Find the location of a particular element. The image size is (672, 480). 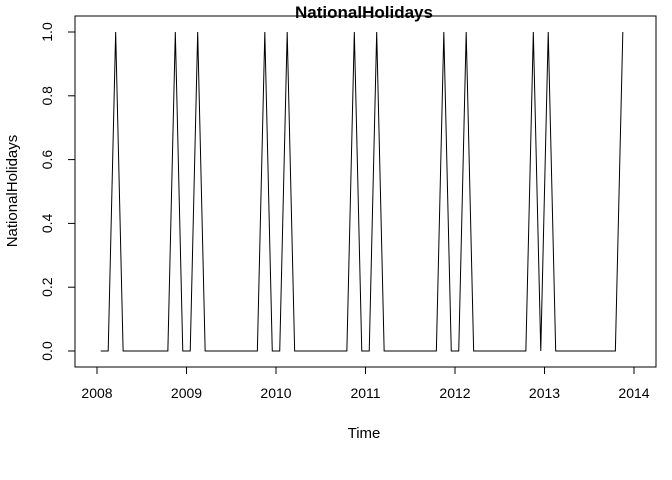

y-tick-label: 0.8 is located at coordinates (47, 96).